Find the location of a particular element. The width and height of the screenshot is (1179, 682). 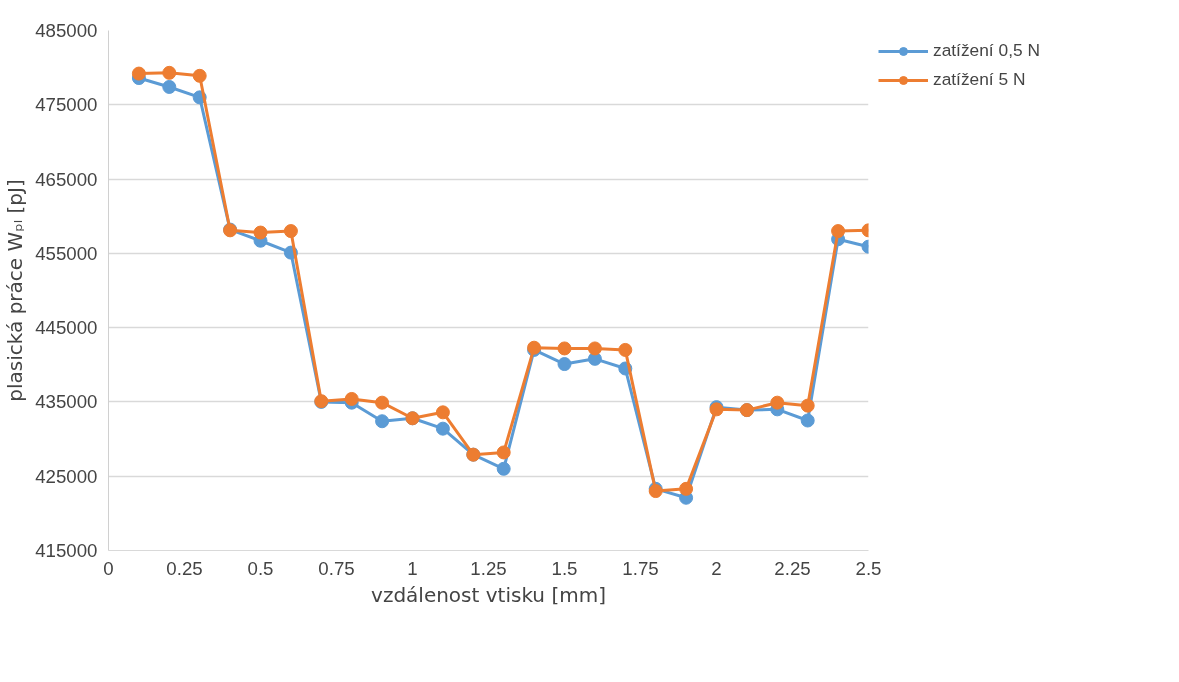

y-axis-title: plasická práce Wₚₗ [pJ] is located at coordinates (15, 290).